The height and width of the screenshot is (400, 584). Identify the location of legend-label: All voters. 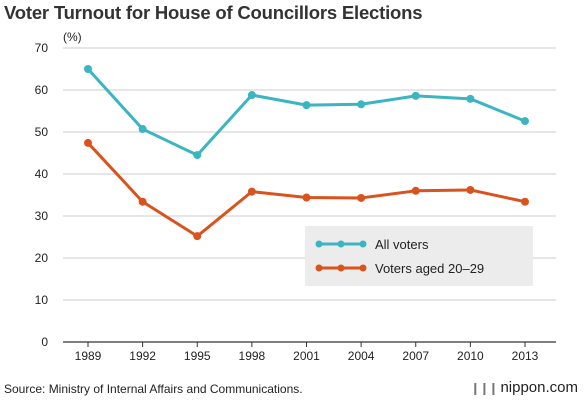
(402, 244).